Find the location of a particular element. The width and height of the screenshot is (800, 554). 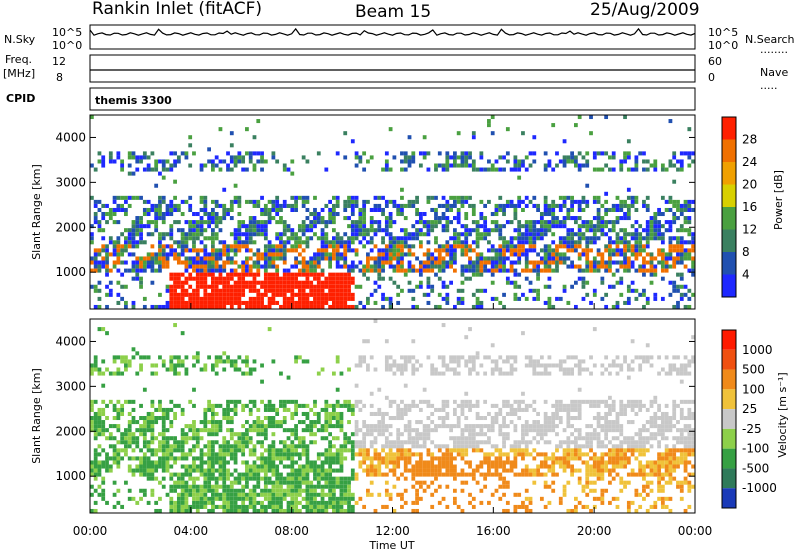

y-tick-label: 3000 is located at coordinates (70, 182).